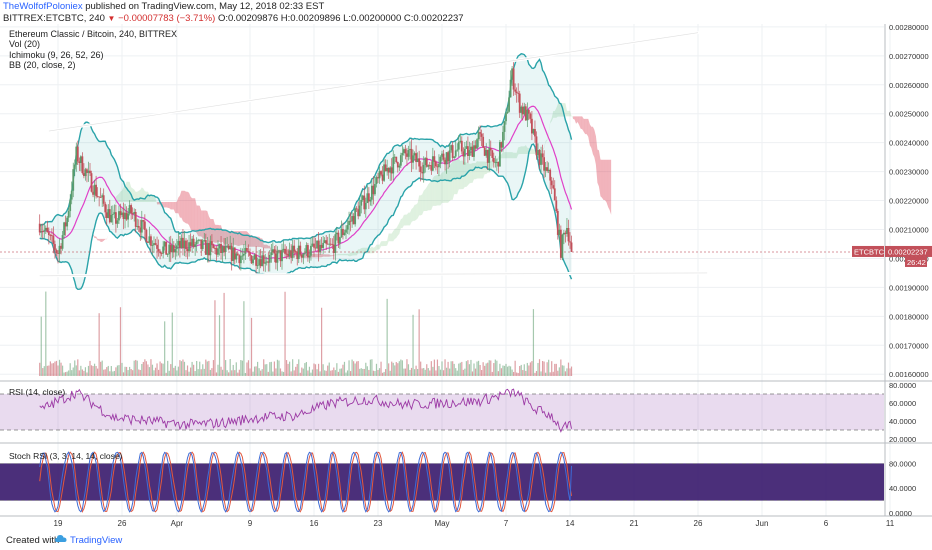  I want to click on time-axis-label: 21, so click(634, 523).